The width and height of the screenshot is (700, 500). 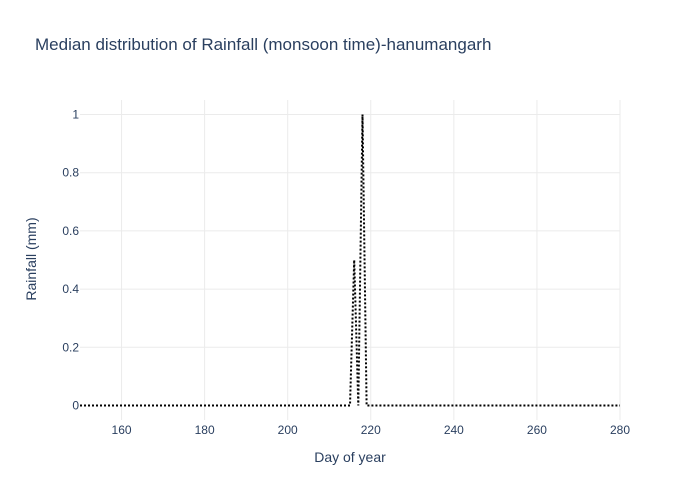 I want to click on x-tick-label: 220, so click(x=371, y=430).